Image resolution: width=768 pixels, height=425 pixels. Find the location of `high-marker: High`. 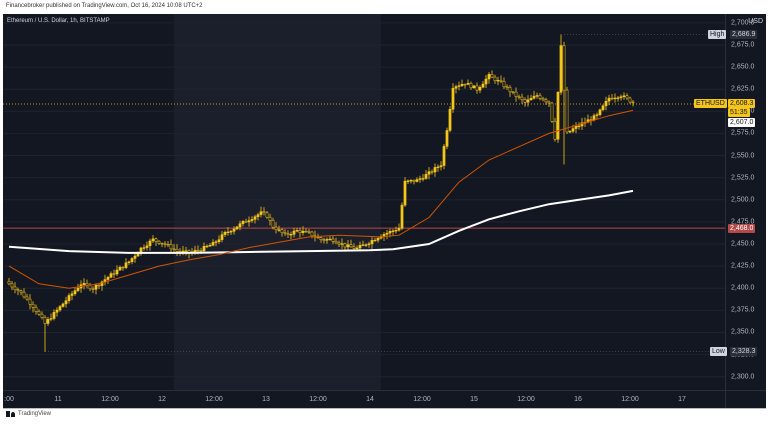

high-marker: High is located at coordinates (717, 34).